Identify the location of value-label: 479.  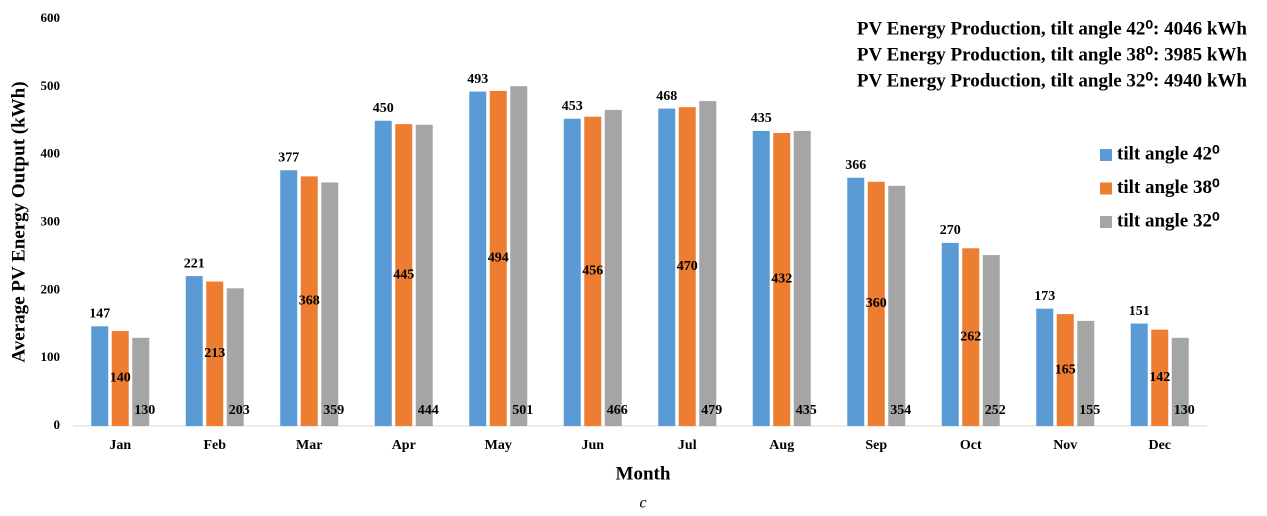
(711, 410).